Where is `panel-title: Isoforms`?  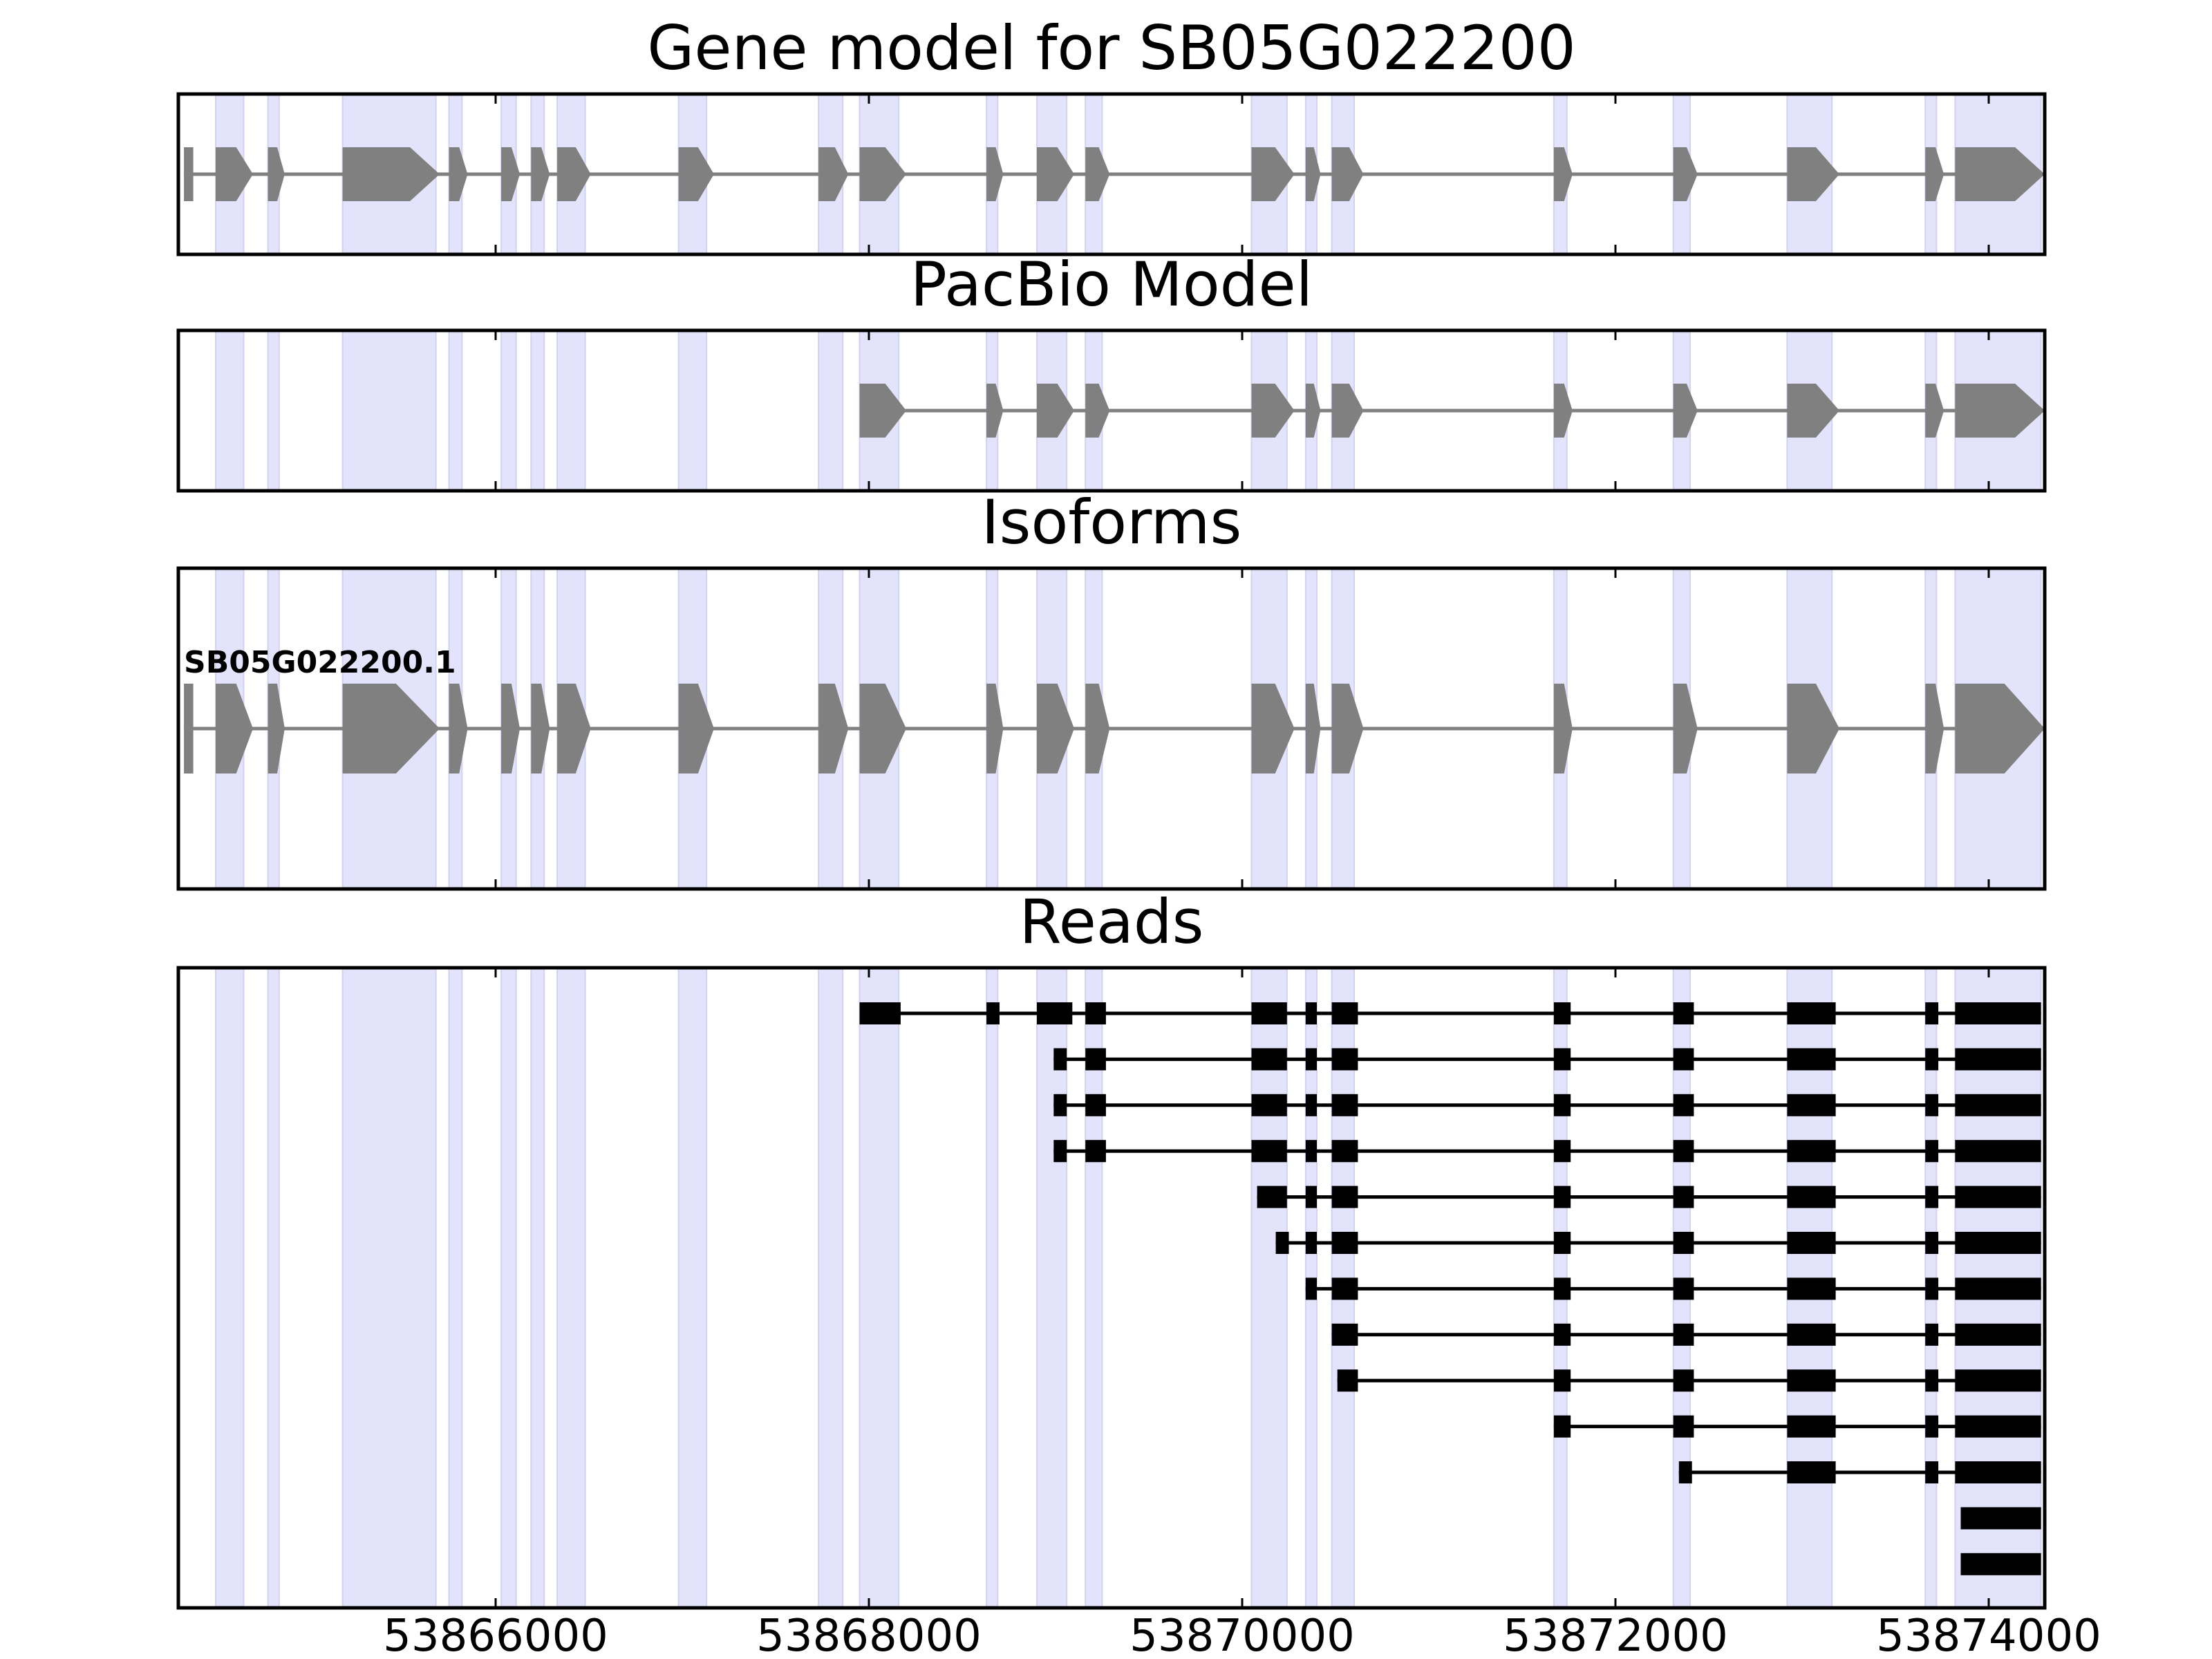
panel-title: Isoforms is located at coordinates (1112, 522).